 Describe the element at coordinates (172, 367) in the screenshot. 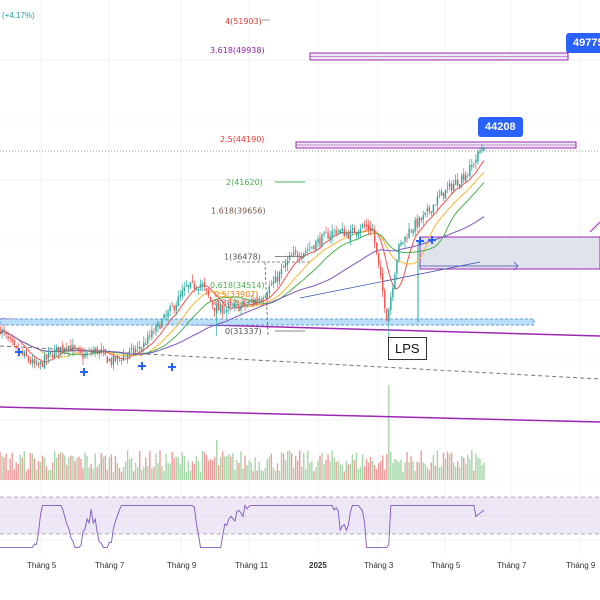

I see `signal-marker` at that location.